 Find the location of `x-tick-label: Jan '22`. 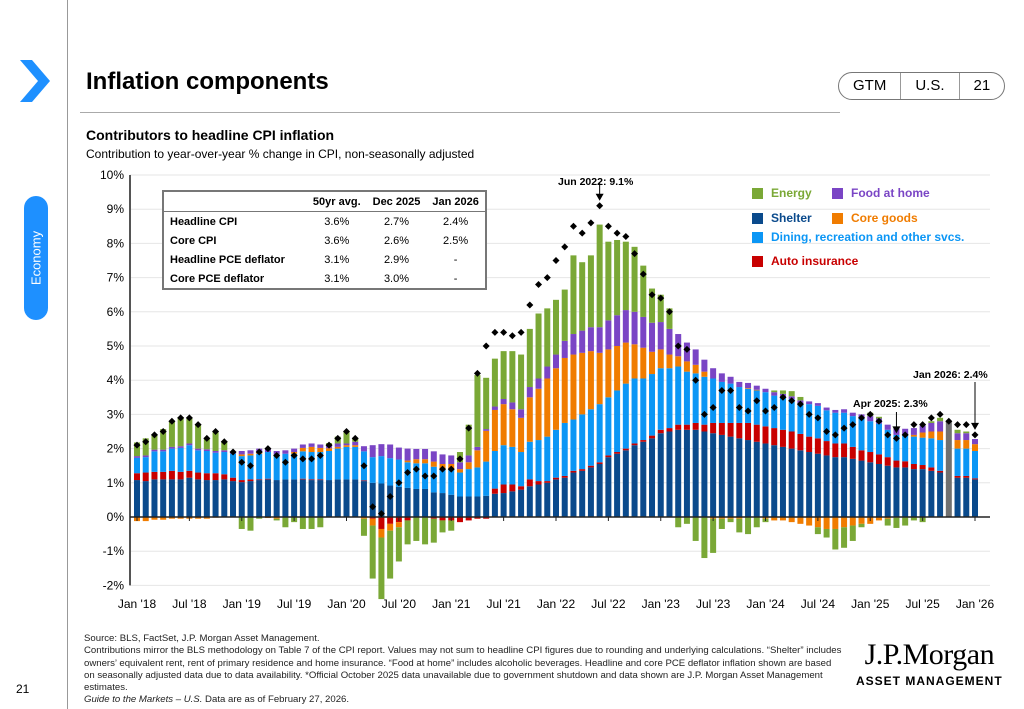

x-tick-label: Jan '22 is located at coordinates (556, 604).